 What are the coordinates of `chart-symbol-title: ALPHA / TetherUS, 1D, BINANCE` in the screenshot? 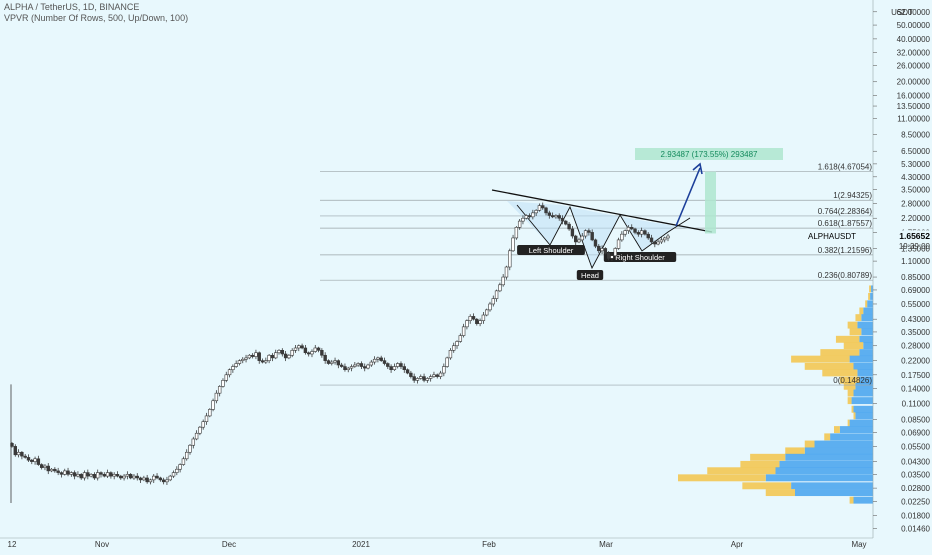 It's located at (72, 7).